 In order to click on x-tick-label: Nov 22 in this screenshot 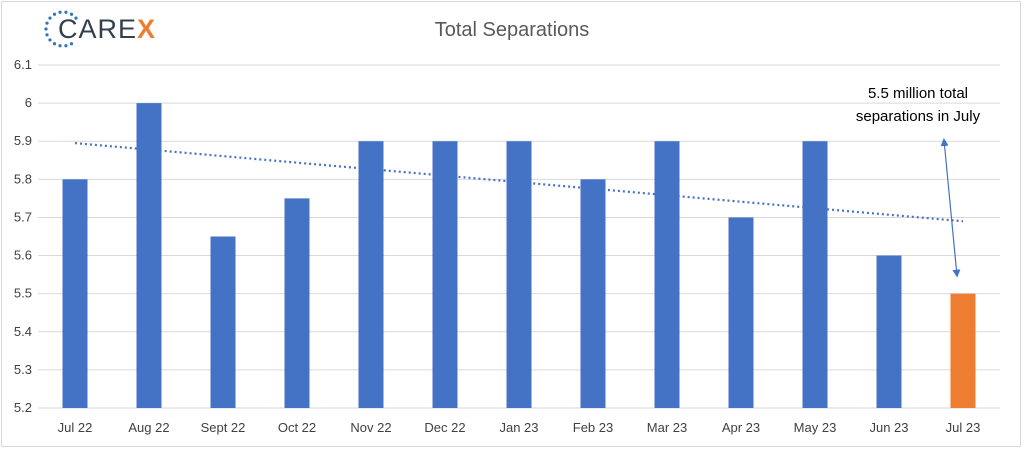, I will do `click(370, 427)`.